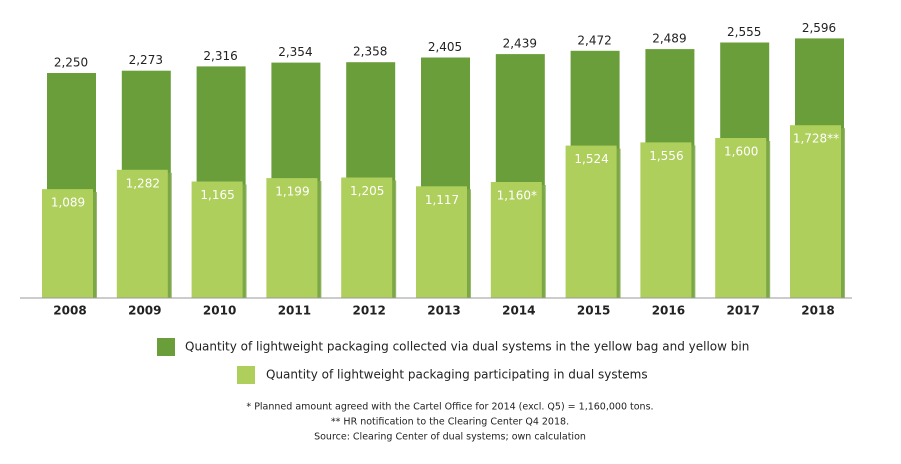 Image resolution: width=901 pixels, height=464 pixels. I want to click on x-tick-label: 2013, so click(443, 311).